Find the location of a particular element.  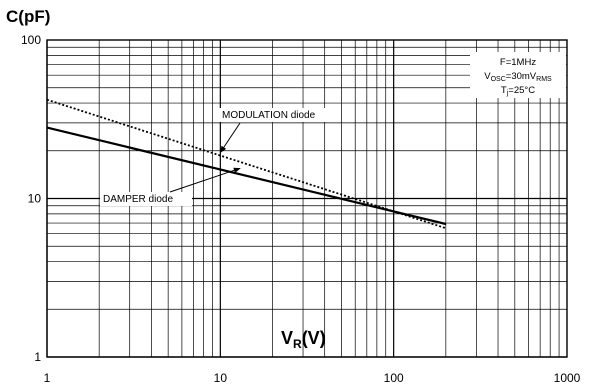

y-axis-title: C(pF) is located at coordinates (28, 16).